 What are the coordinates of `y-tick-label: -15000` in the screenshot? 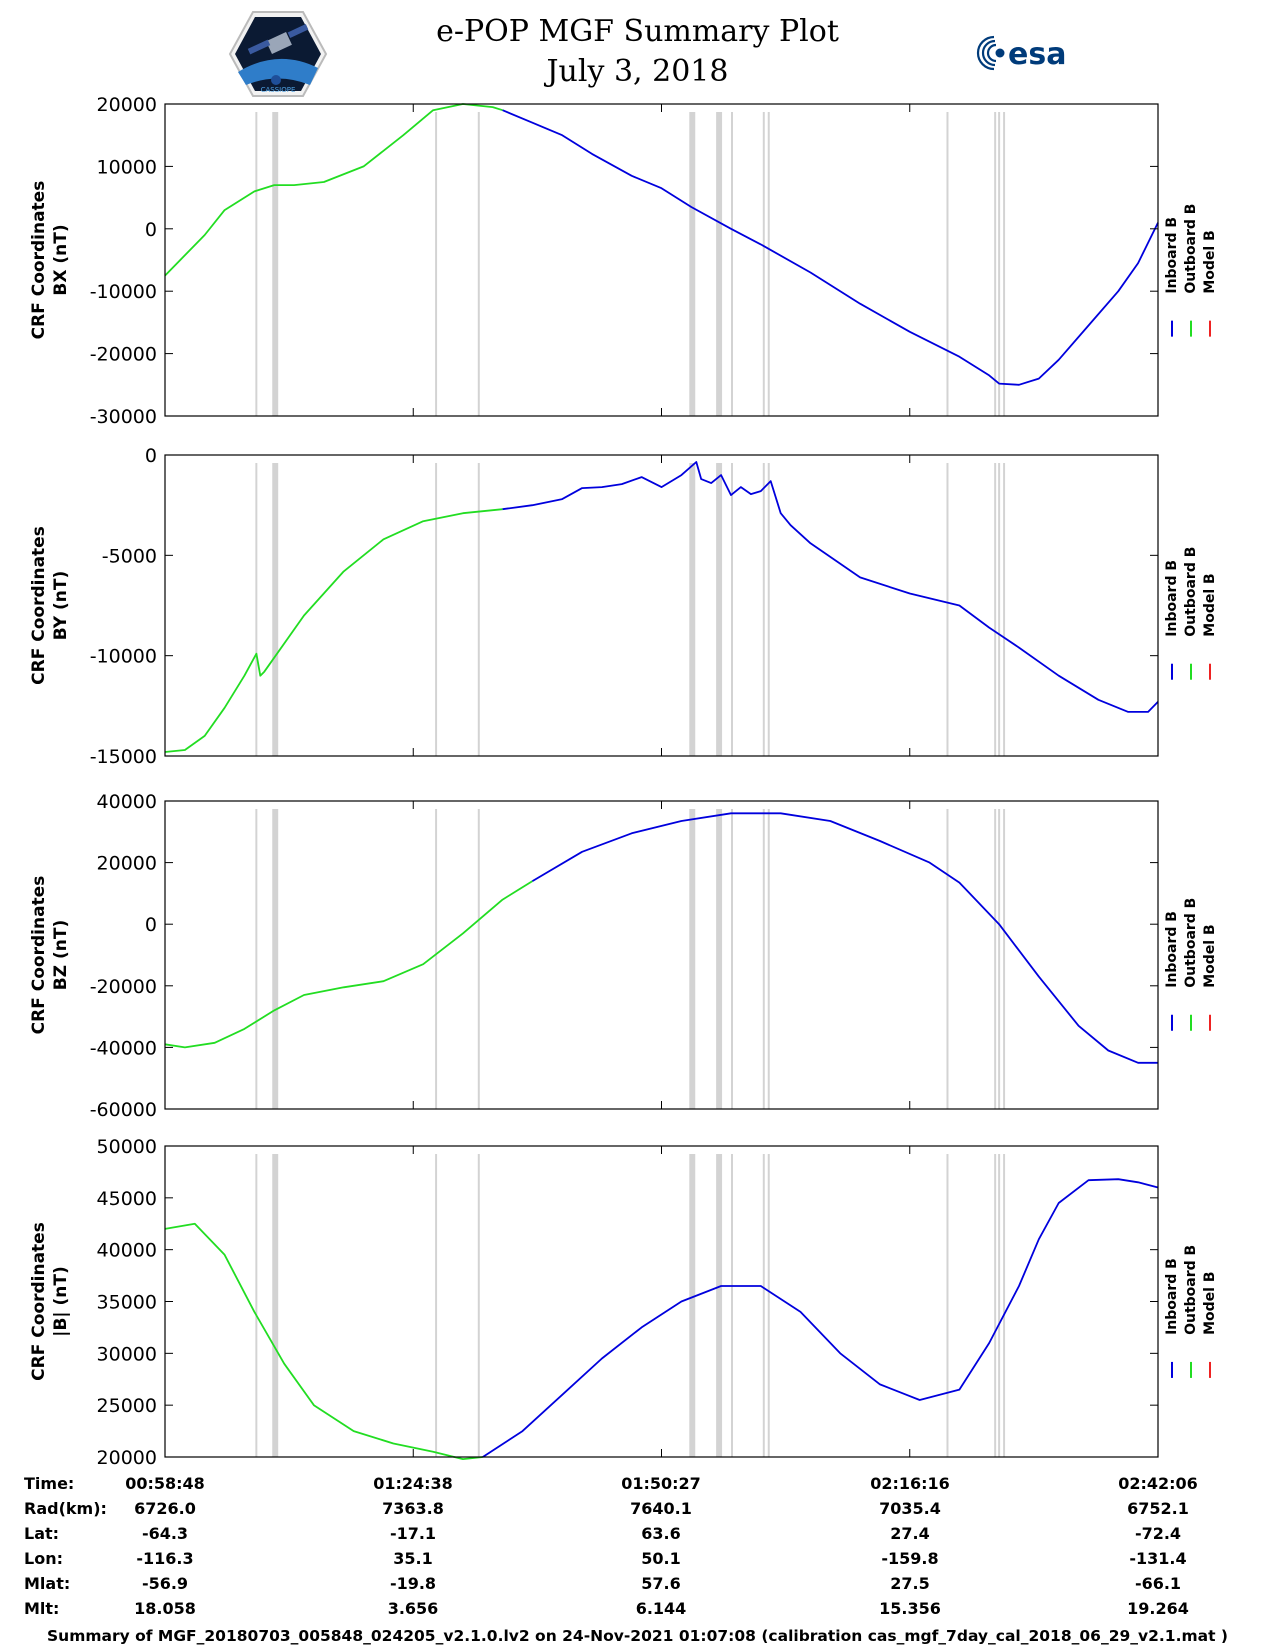 It's located at (123, 757).